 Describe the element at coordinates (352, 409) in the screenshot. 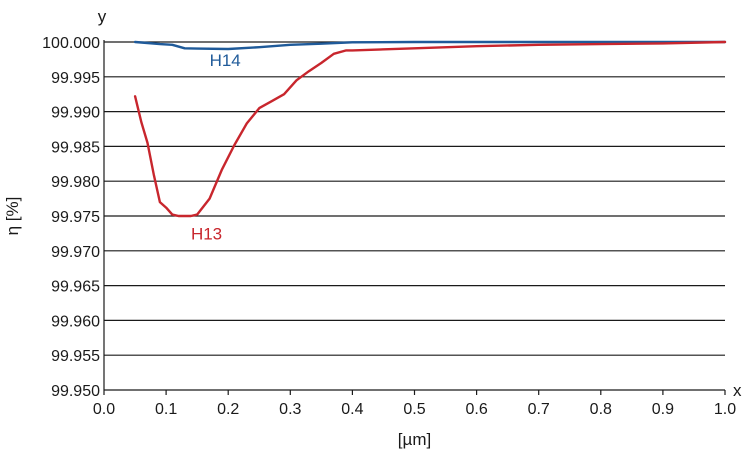

I see `x-tick-label-4: 0.4` at that location.